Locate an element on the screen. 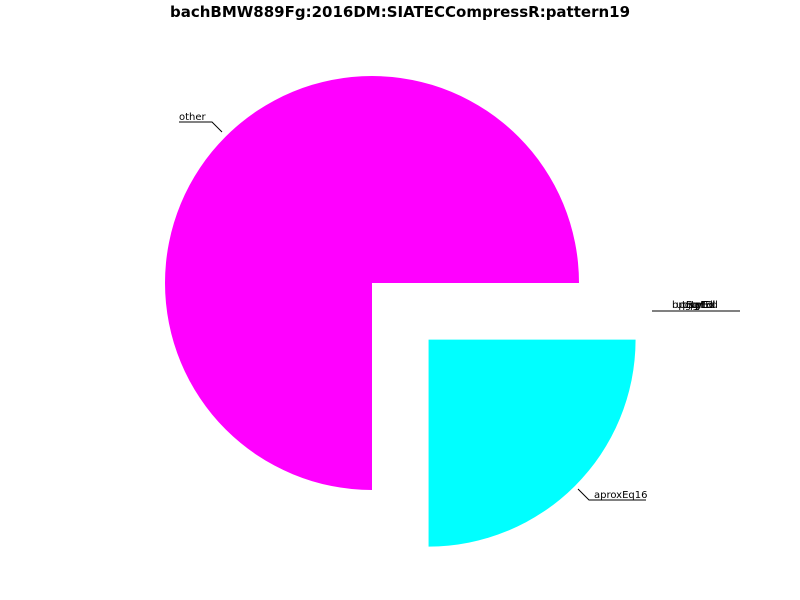 This screenshot has width=800, height=600. overlap-label: tEgrEd is located at coordinates (698, 305).